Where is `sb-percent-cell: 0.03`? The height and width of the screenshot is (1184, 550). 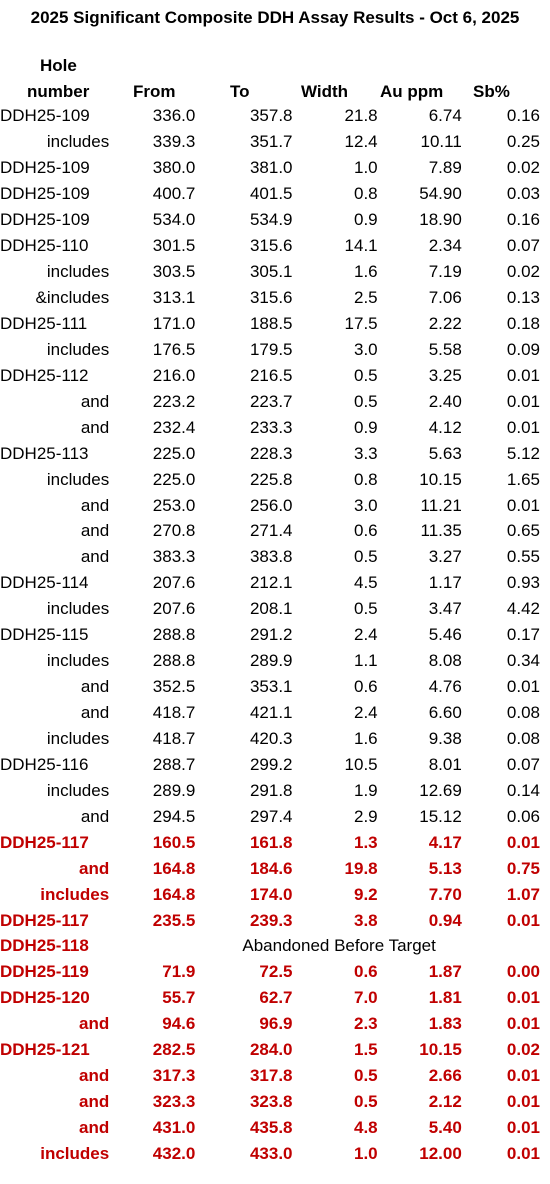
sb-percent-cell: 0.03 is located at coordinates (523, 194).